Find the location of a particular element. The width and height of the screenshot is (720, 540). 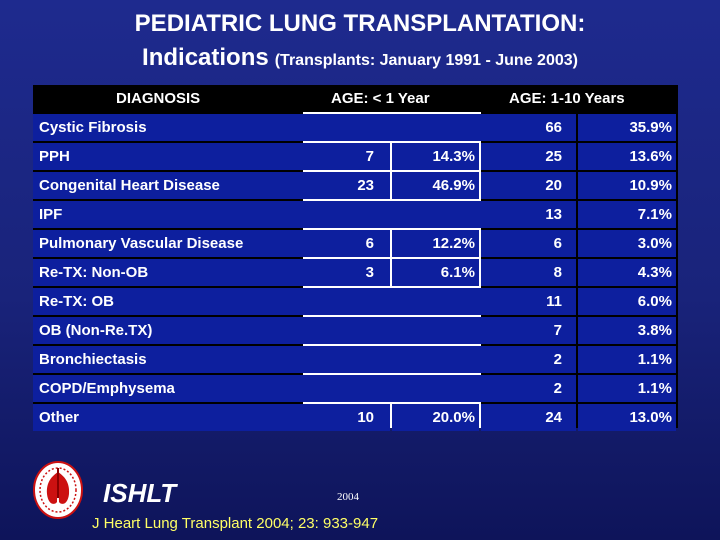

date-range-subtitle: (Transplants: January 1991 - June 2003) is located at coordinates (426, 60).